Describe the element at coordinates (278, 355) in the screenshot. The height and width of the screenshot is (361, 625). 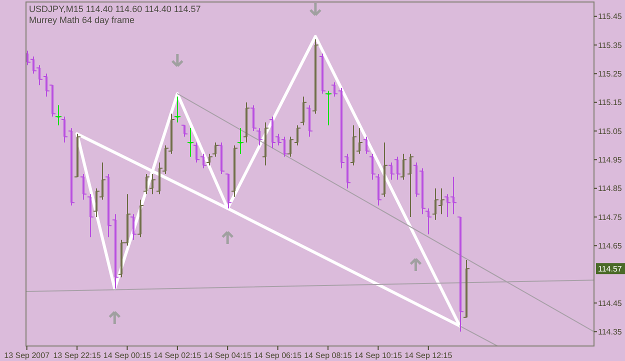
I see `x-tick-label: 14 Sep 06:15` at that location.